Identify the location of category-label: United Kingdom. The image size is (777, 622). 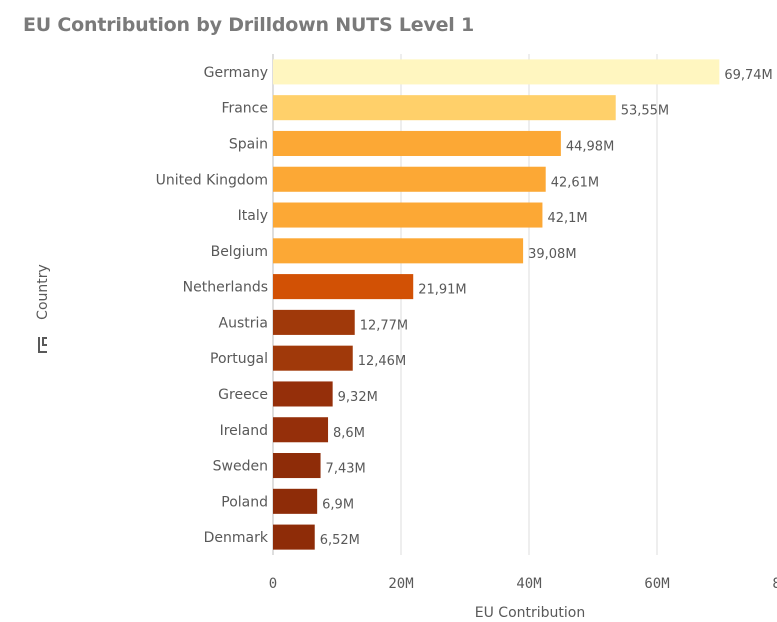
(212, 180).